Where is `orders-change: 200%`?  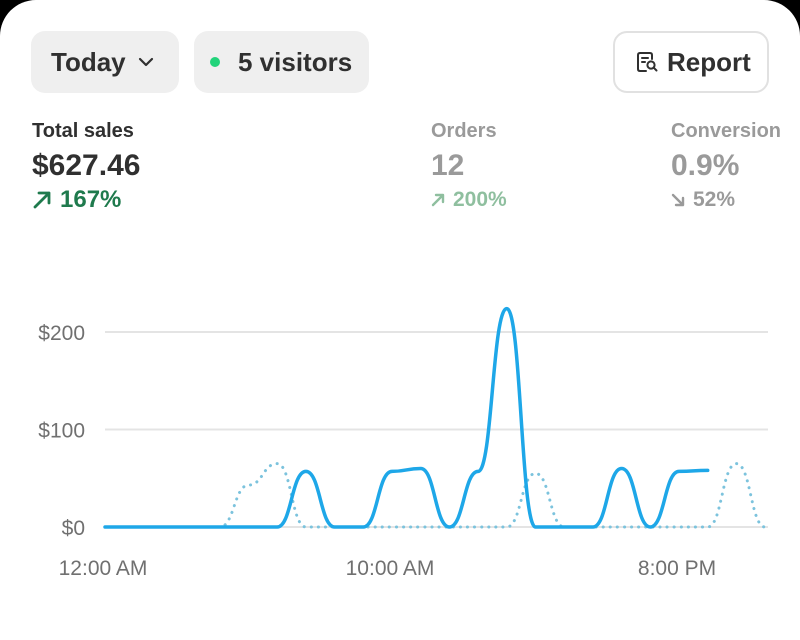 orders-change: 200% is located at coordinates (469, 200).